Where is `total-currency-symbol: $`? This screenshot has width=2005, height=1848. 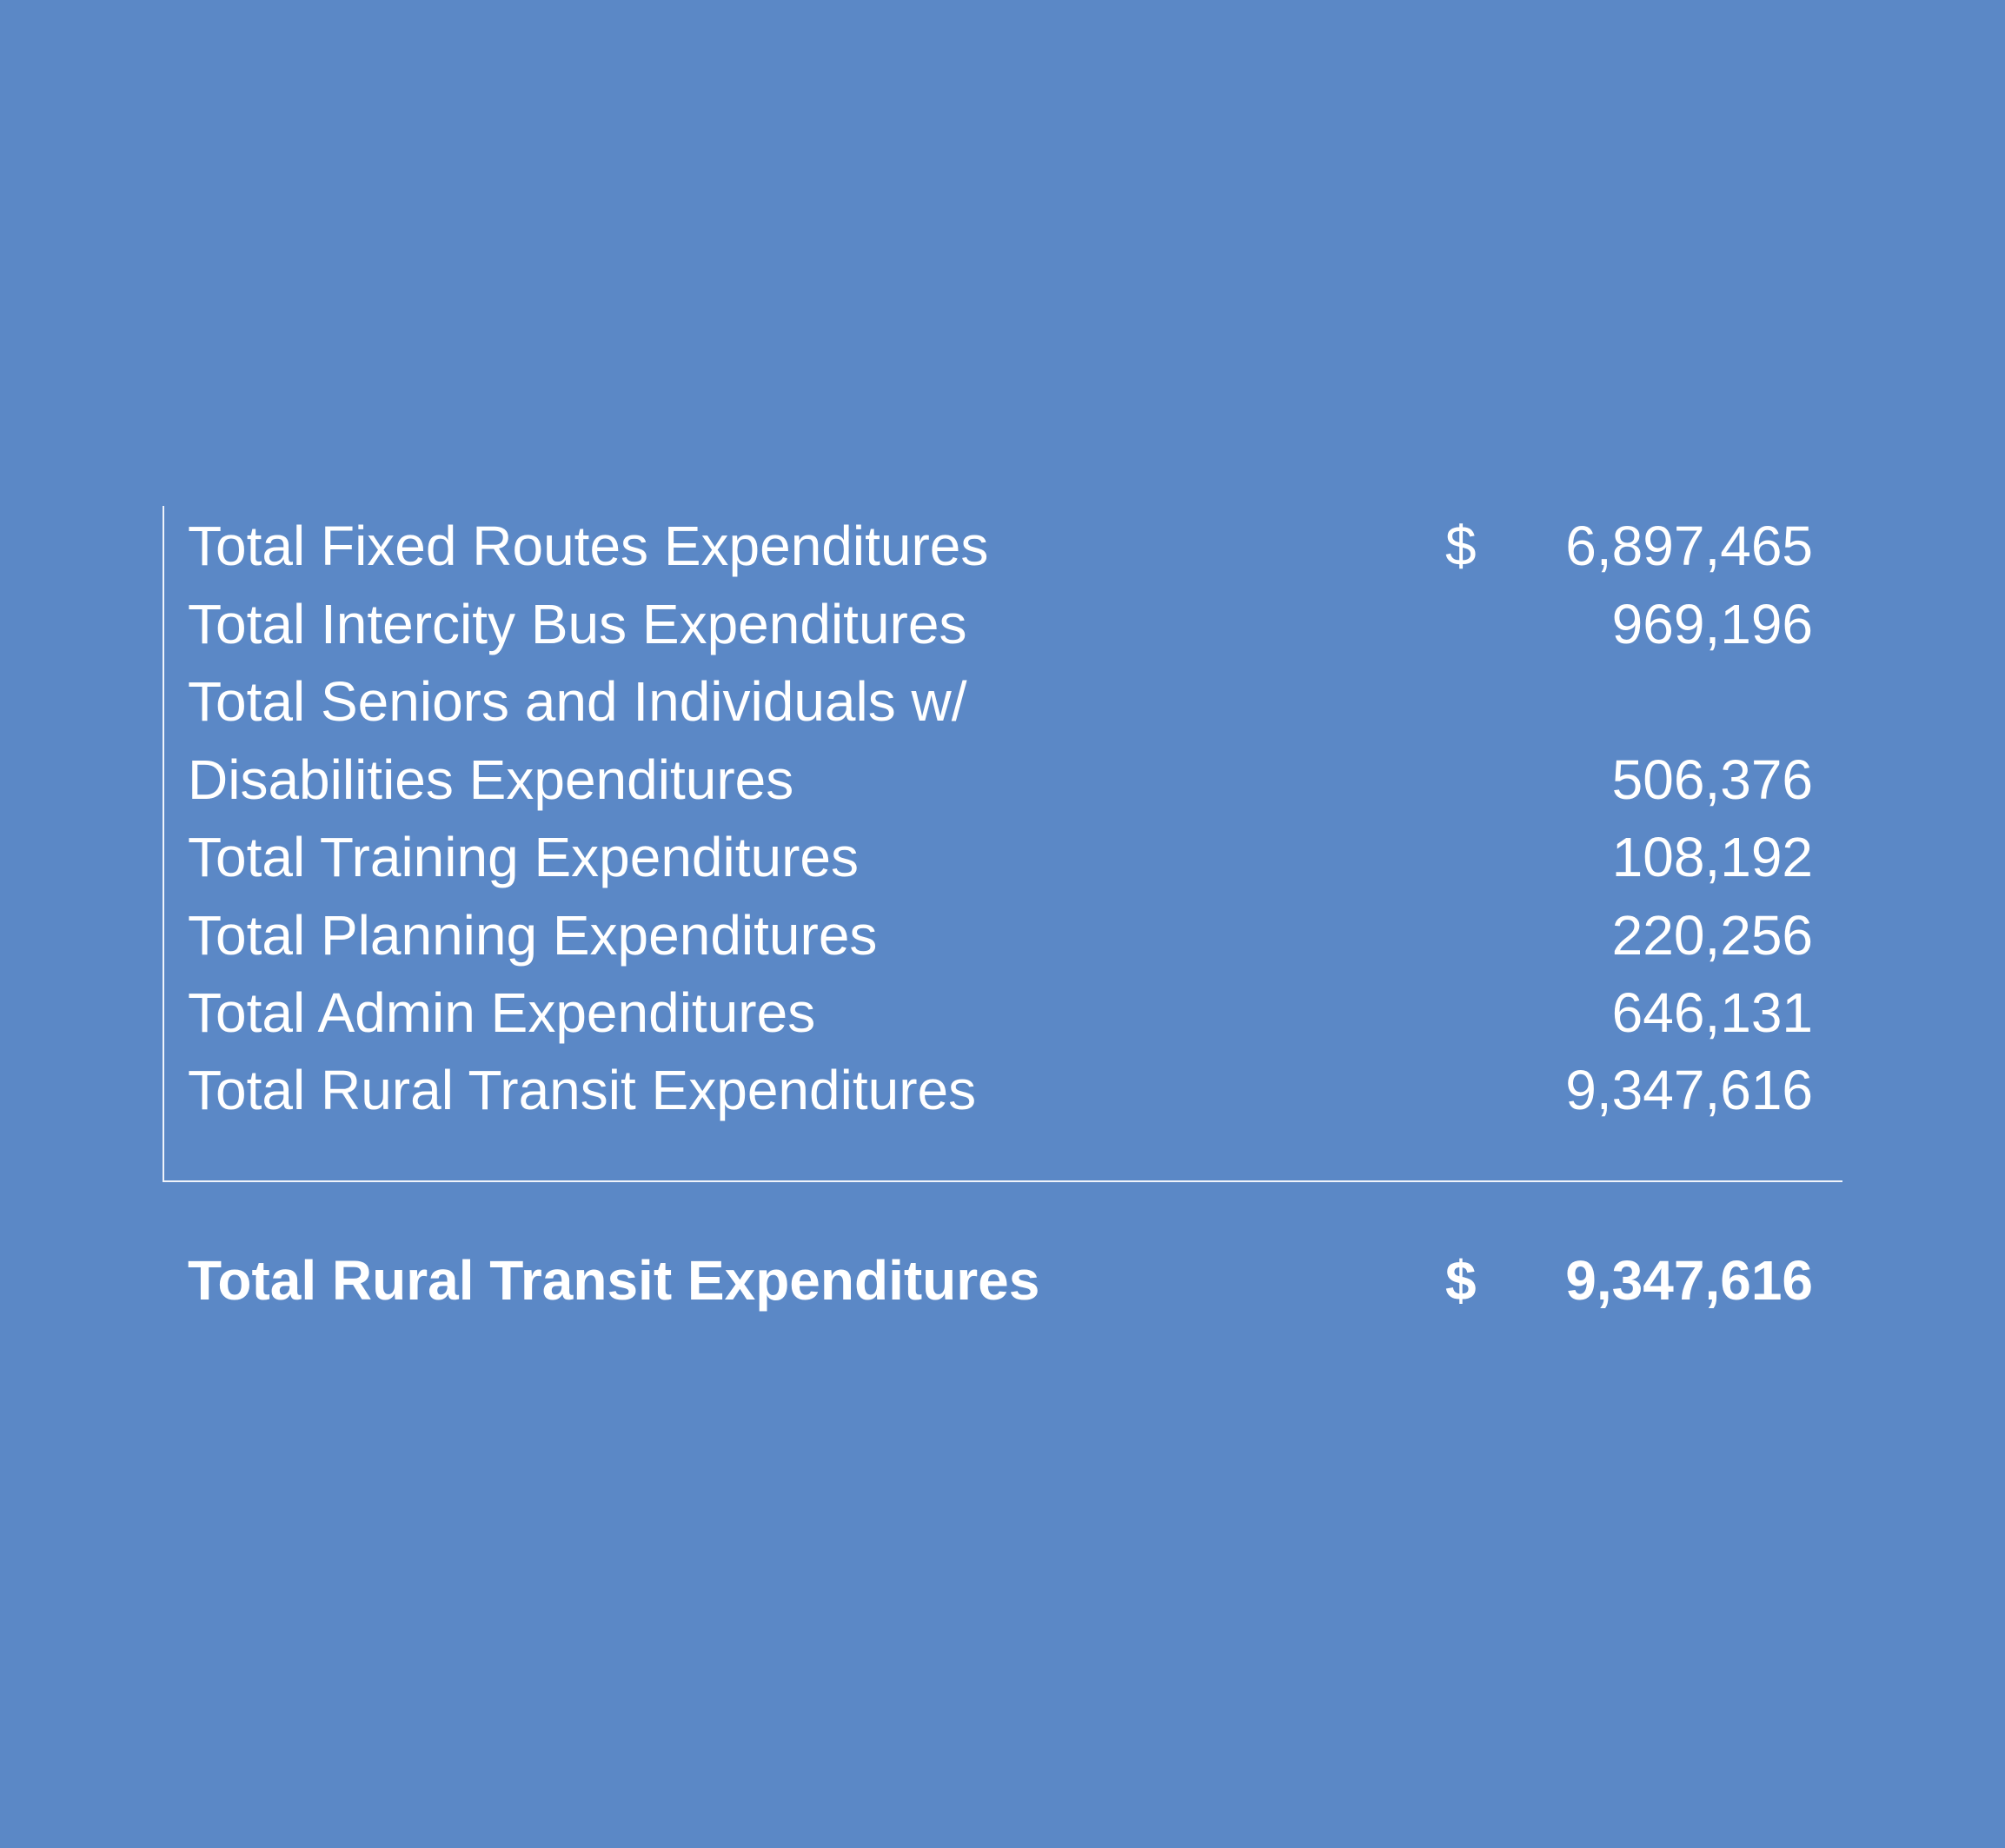
total-currency-symbol: $ is located at coordinates (1461, 1280).